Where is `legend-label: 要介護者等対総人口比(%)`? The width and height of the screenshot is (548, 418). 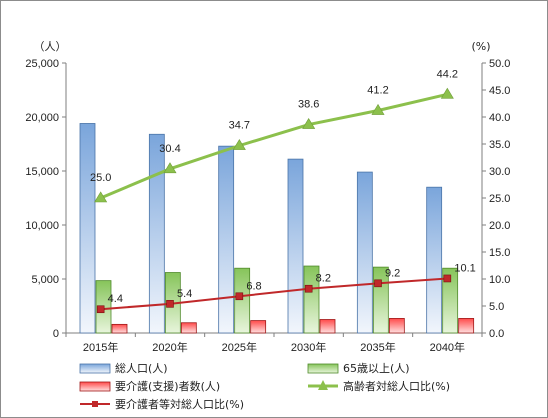 legend-label: 要介護者等対総人口比(%) is located at coordinates (179, 404).